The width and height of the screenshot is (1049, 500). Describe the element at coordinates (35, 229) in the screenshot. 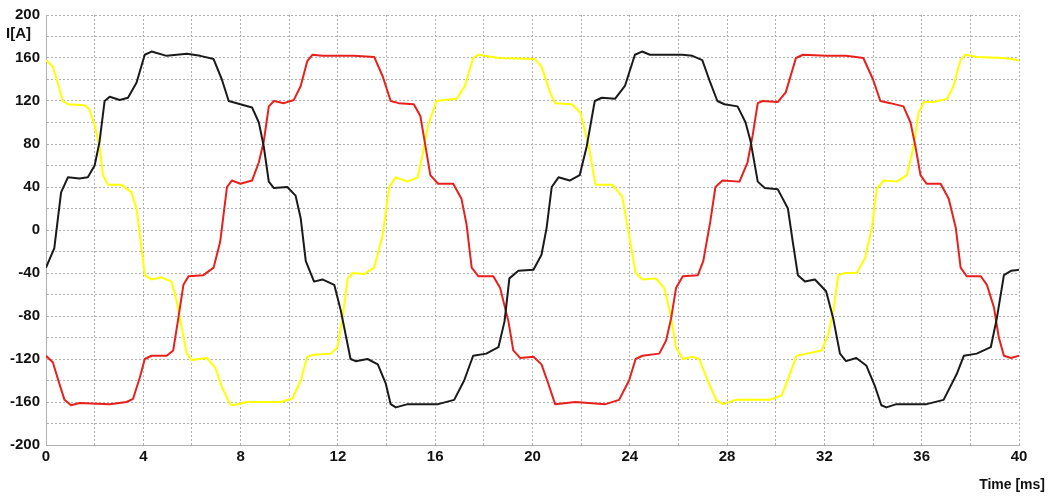

I see `y-tick-label: 0` at that location.